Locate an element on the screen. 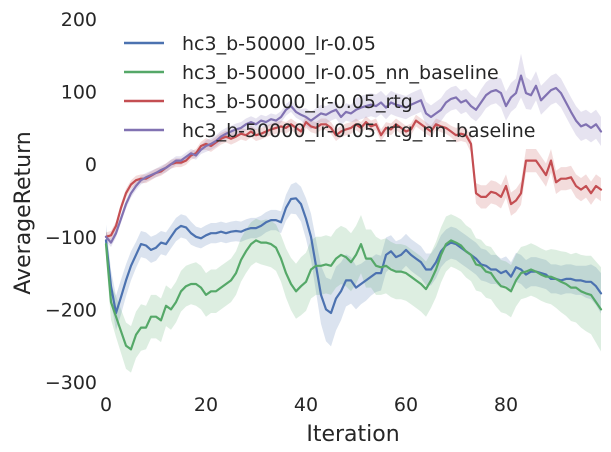 The width and height of the screenshot is (611, 452). x-tick-label: 60 is located at coordinates (406, 405).